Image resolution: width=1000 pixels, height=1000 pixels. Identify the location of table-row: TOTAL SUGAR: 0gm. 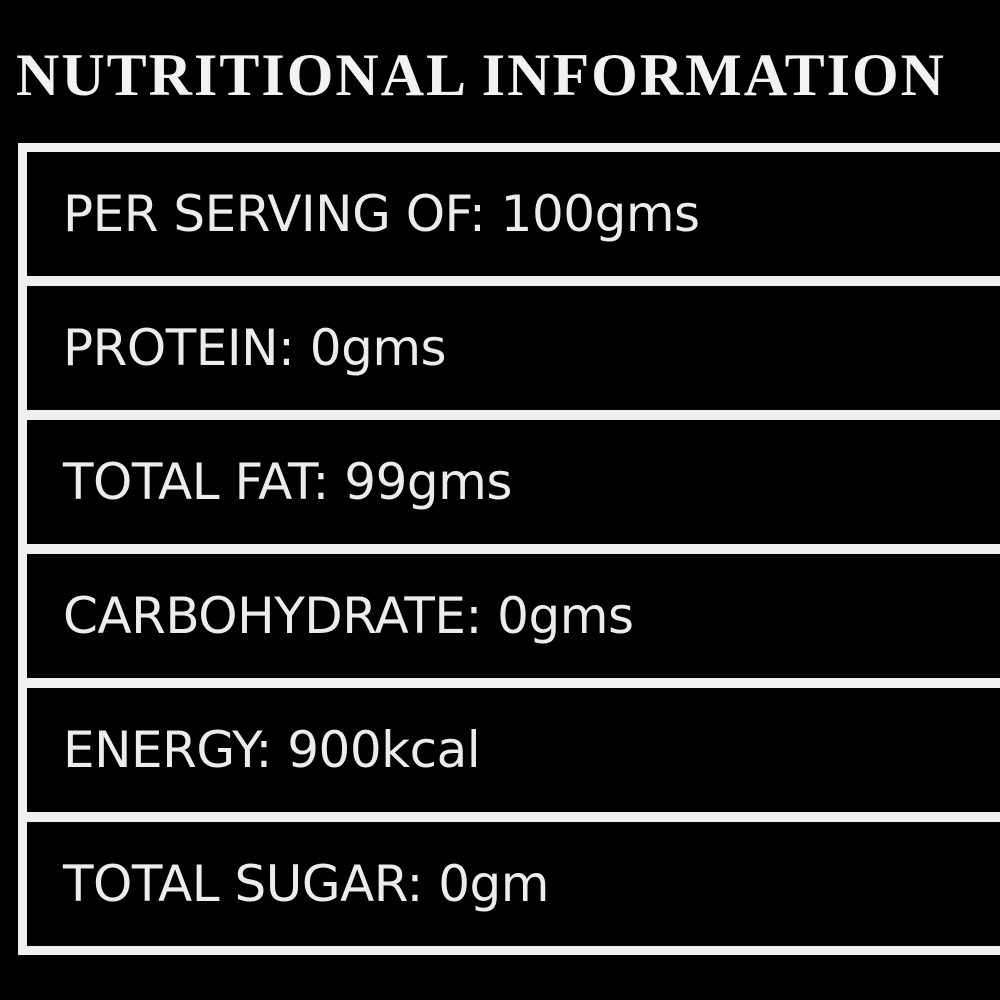
(513, 884).